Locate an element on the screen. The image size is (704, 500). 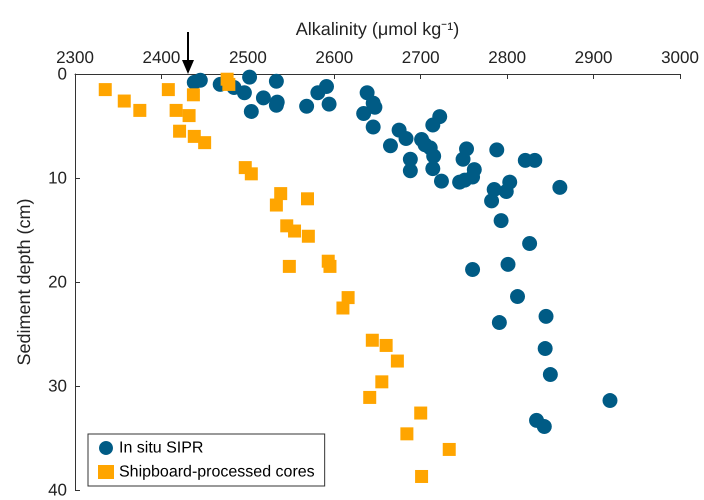
legend-label: Shipboard-processed cores is located at coordinates (217, 472).